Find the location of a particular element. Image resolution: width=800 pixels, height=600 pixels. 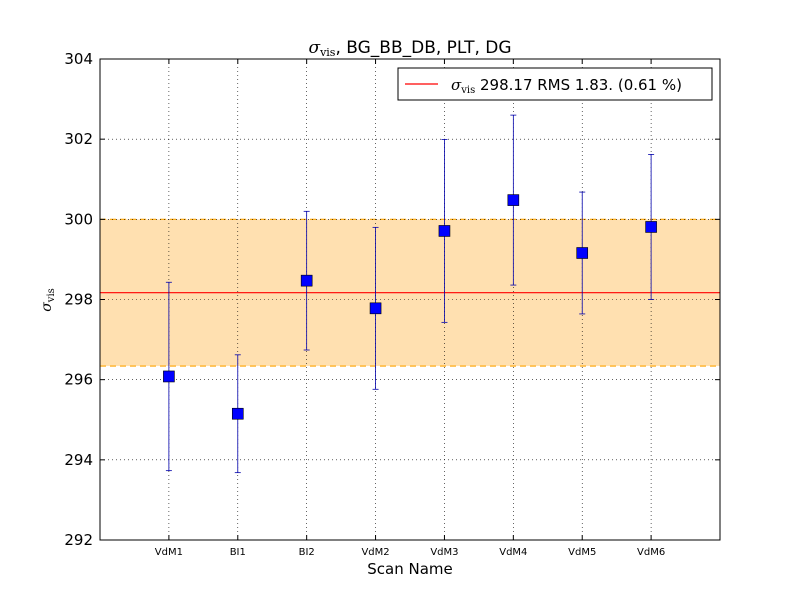

title-subscript: vis is located at coordinates (327, 52).